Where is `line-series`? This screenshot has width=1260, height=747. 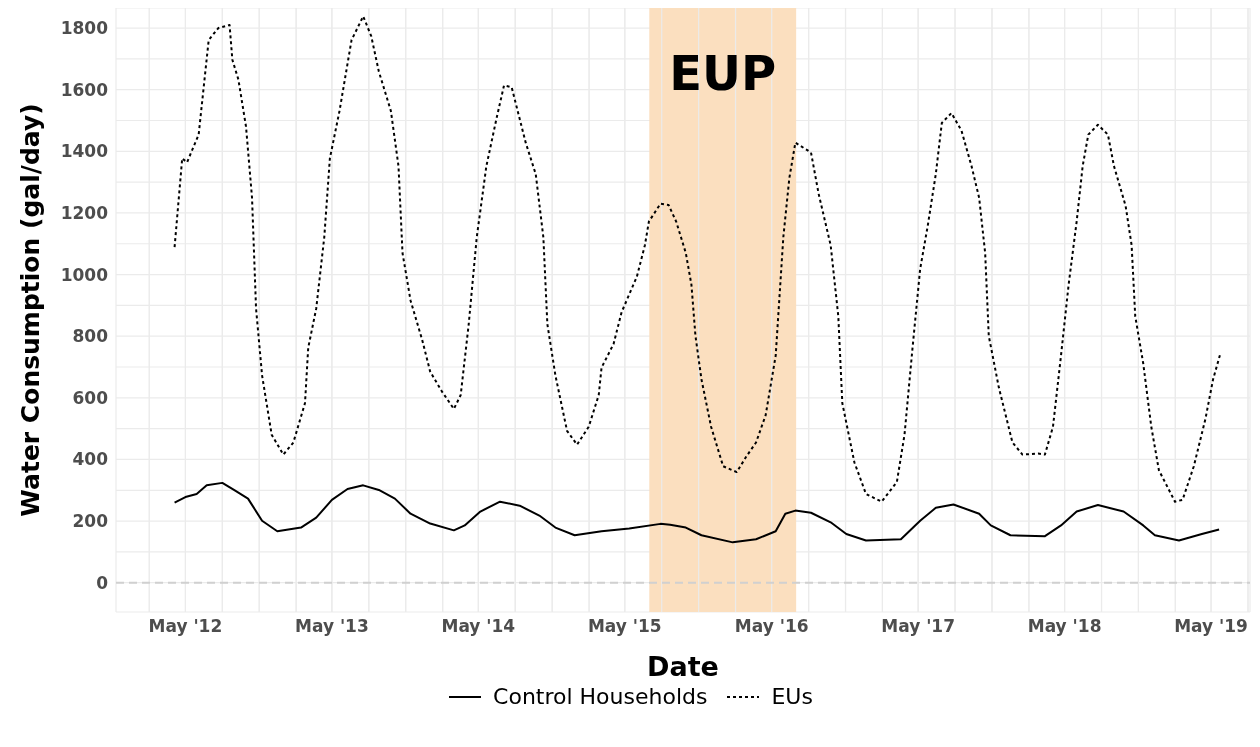
line-series is located at coordinates (697, 512).